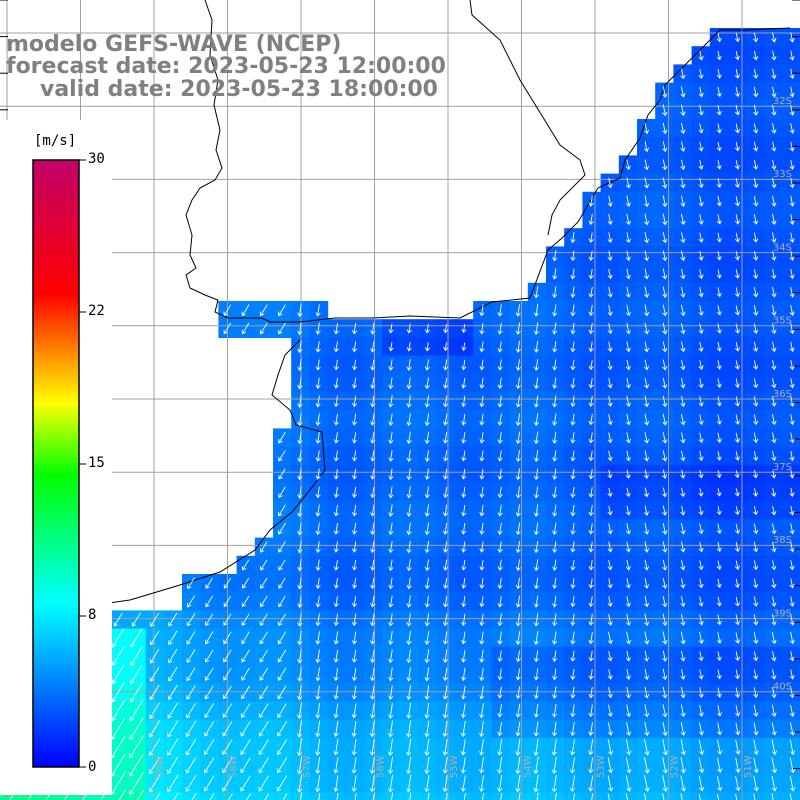  I want to click on colorbar-tick-0: 0, so click(92, 767).